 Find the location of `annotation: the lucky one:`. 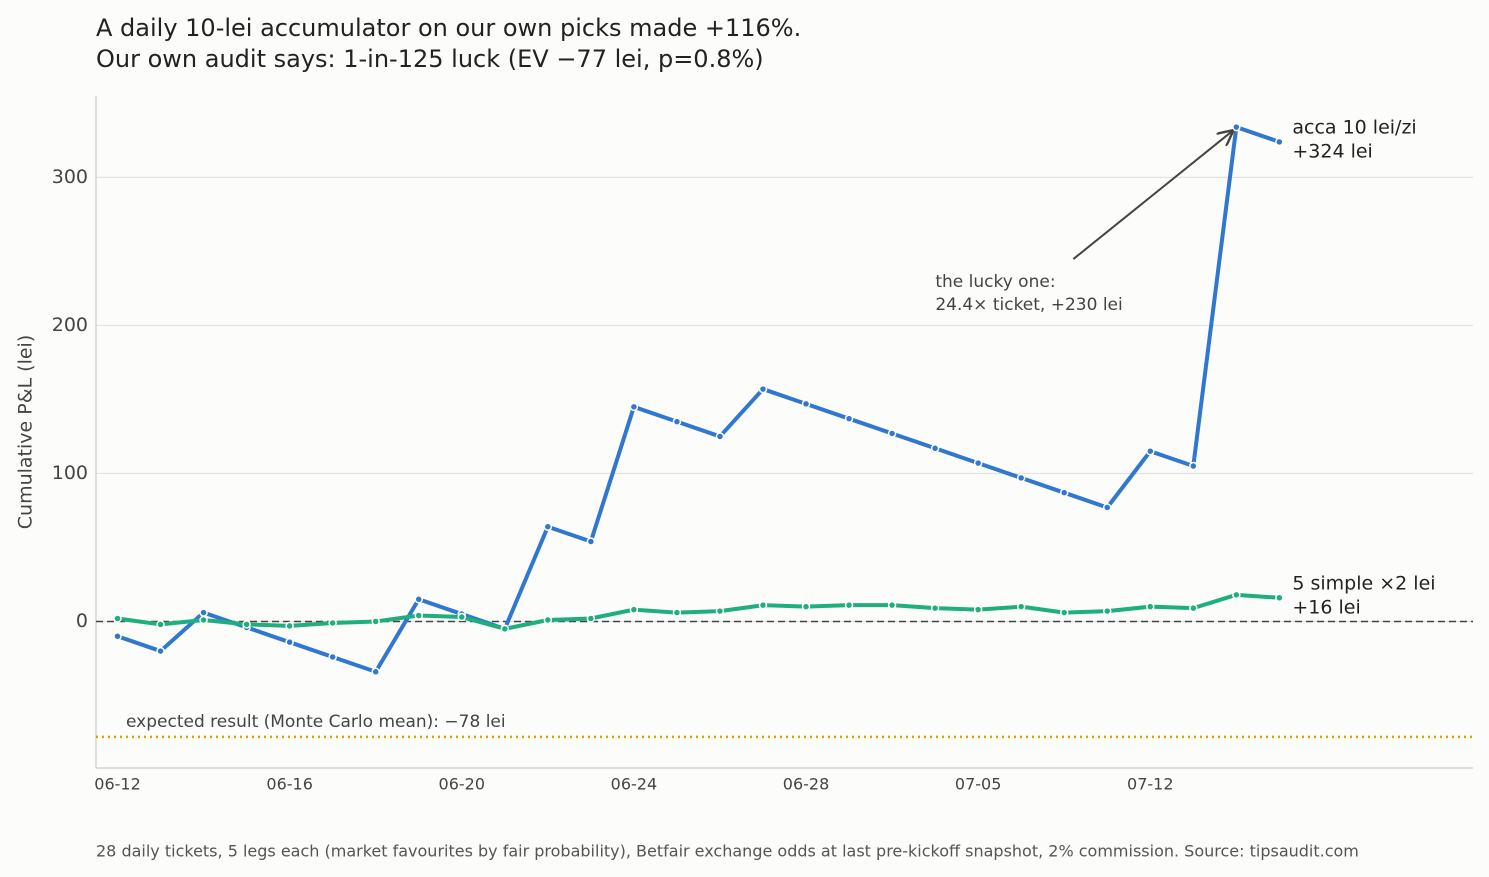

annotation: the lucky one: is located at coordinates (995, 282).